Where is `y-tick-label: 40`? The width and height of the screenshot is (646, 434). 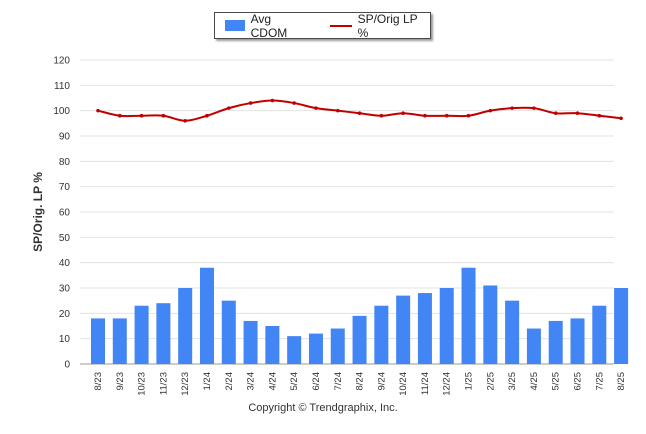
y-tick-label: 40 is located at coordinates (65, 263).